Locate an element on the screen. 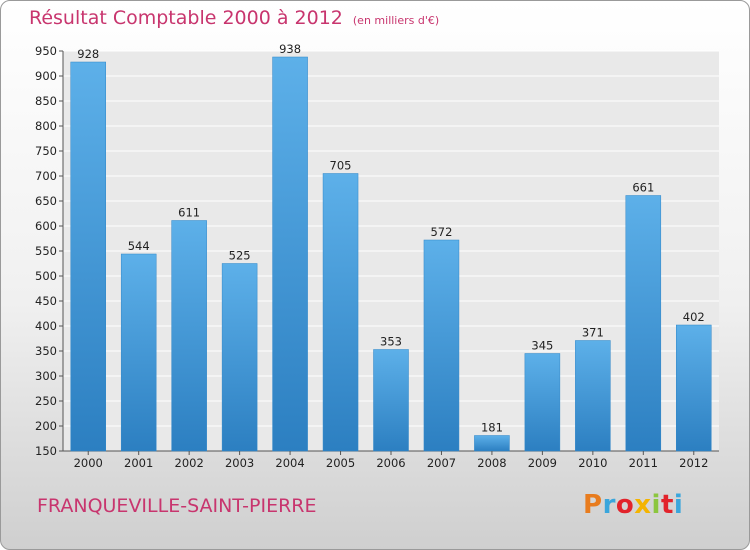 Image resolution: width=750 pixels, height=550 pixels. y-tick-label: 450 is located at coordinates (46, 301).